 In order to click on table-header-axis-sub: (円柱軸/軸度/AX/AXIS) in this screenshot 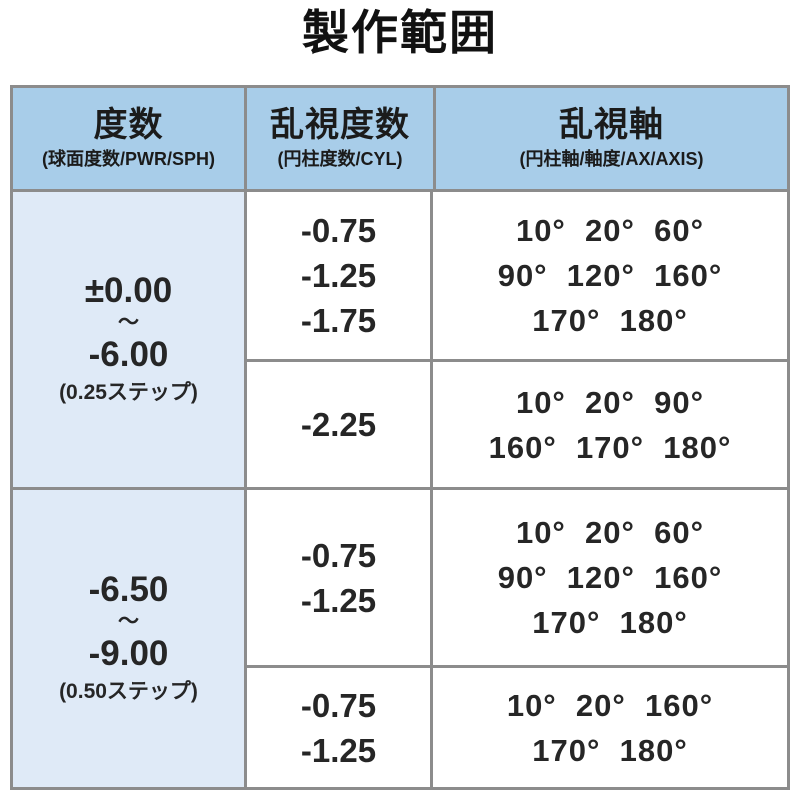, I will do `click(611, 158)`.